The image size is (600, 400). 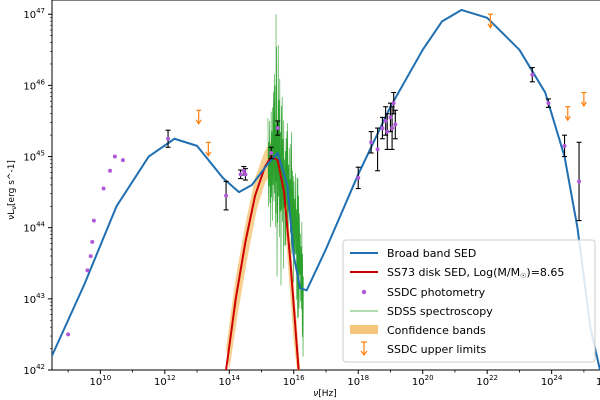 What do you see at coordinates (436, 330) in the screenshot?
I see `legend-band-label: Confidence bands` at bounding box center [436, 330].